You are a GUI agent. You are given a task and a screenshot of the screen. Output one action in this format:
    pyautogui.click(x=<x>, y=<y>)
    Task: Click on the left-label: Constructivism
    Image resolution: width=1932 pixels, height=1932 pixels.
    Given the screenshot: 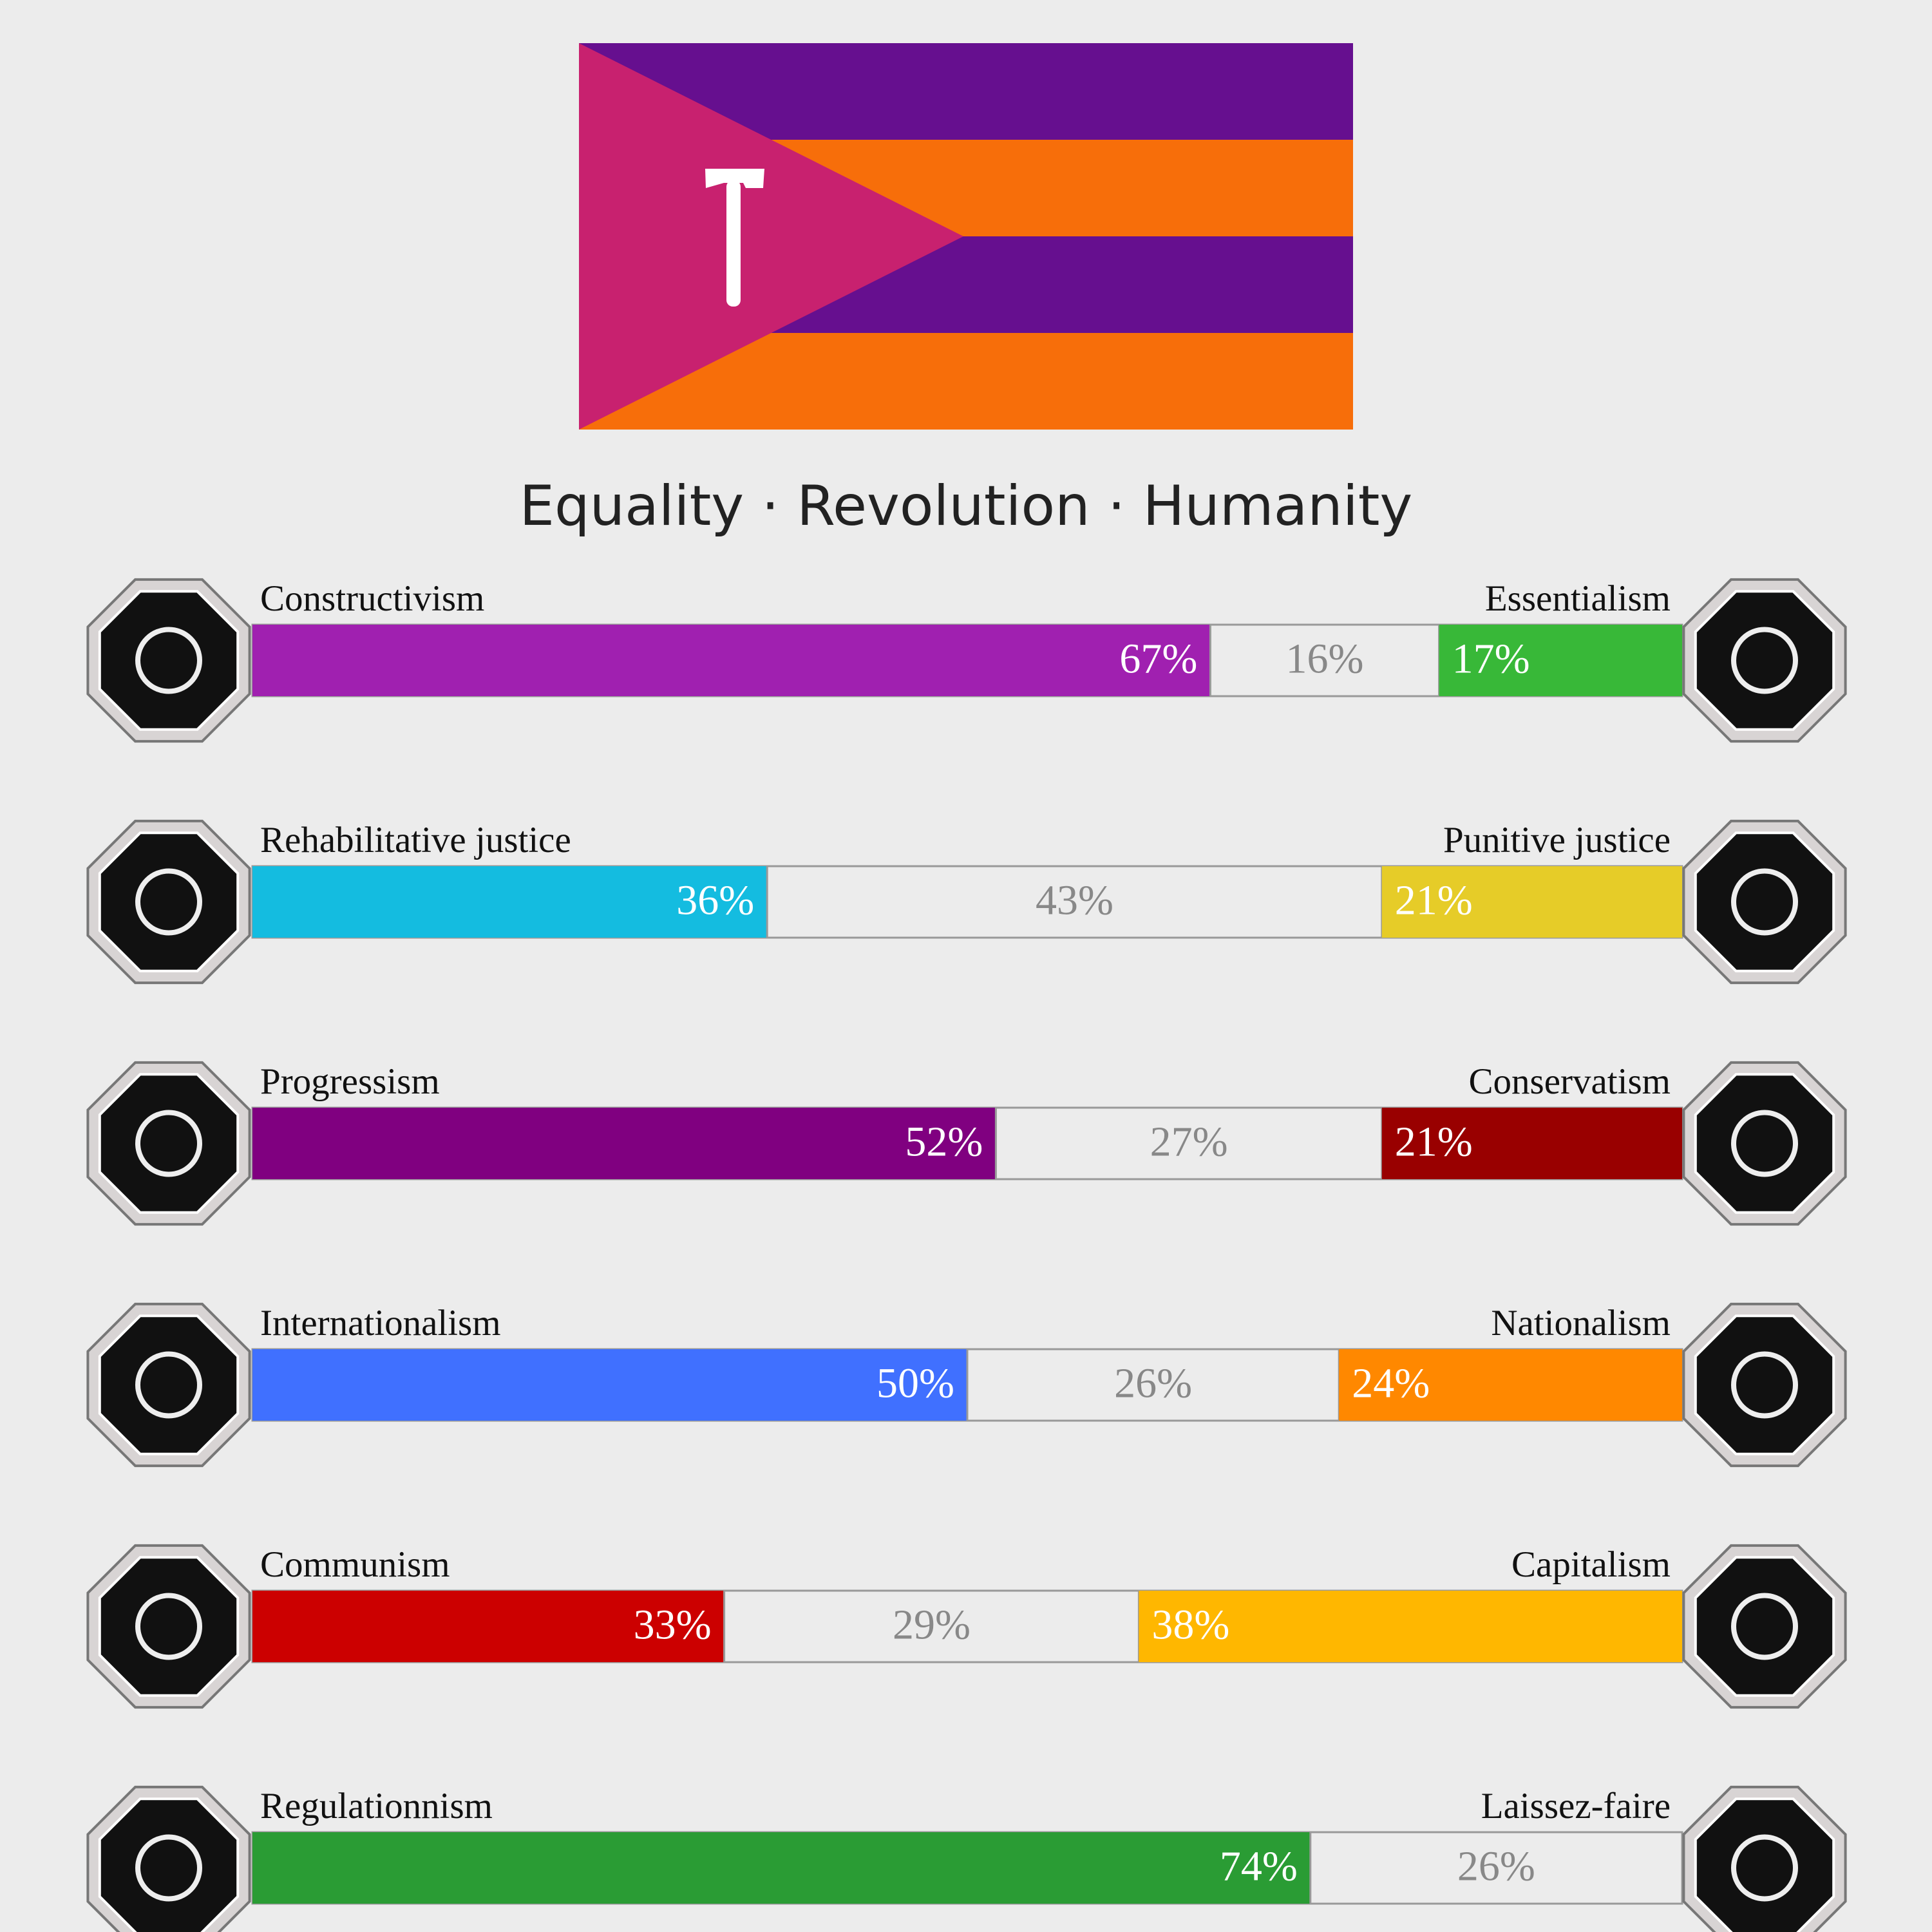 What is the action you would take?
    pyautogui.click(x=372, y=598)
    